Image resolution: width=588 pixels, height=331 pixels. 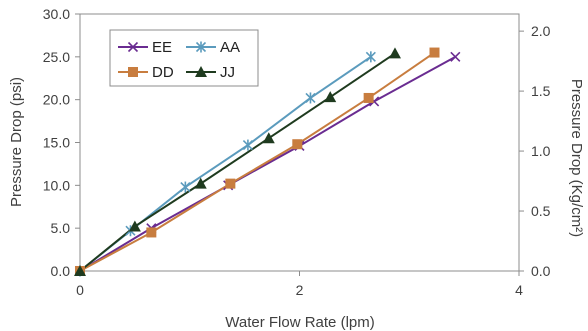 I want to click on y-axis-label: Pressure Drop (psi), so click(x=16, y=142).